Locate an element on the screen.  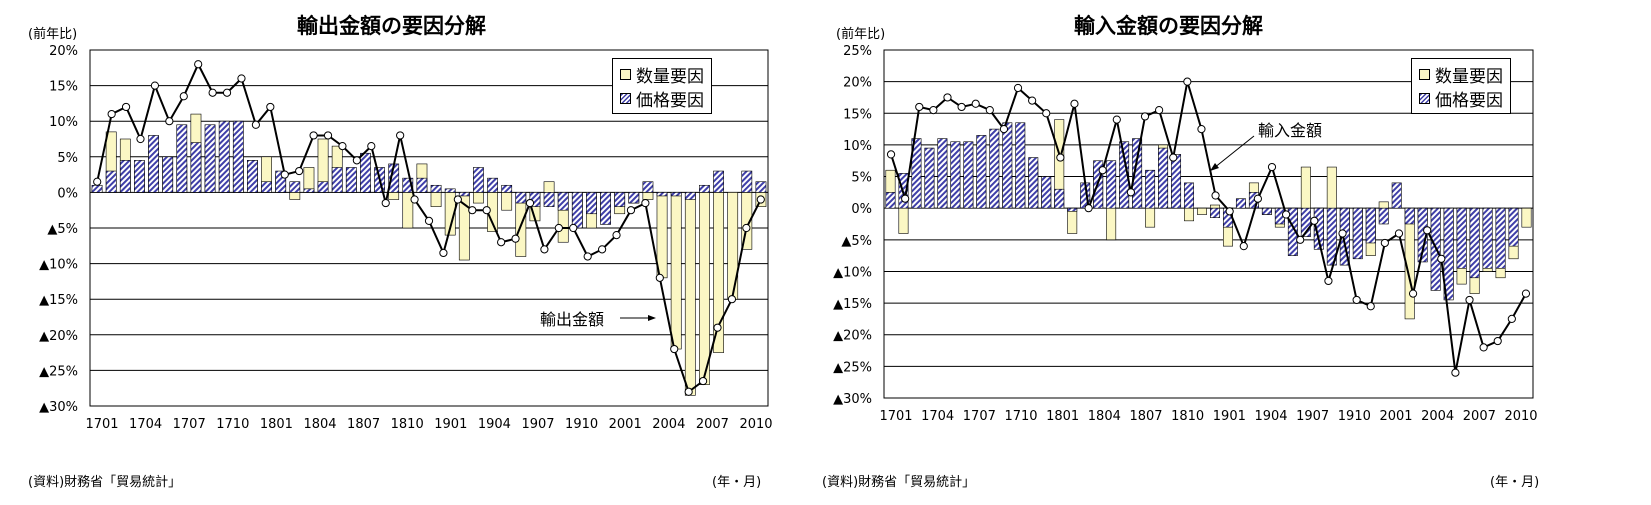
y-axis-unit-label: (前年比) is located at coordinates (53, 34).